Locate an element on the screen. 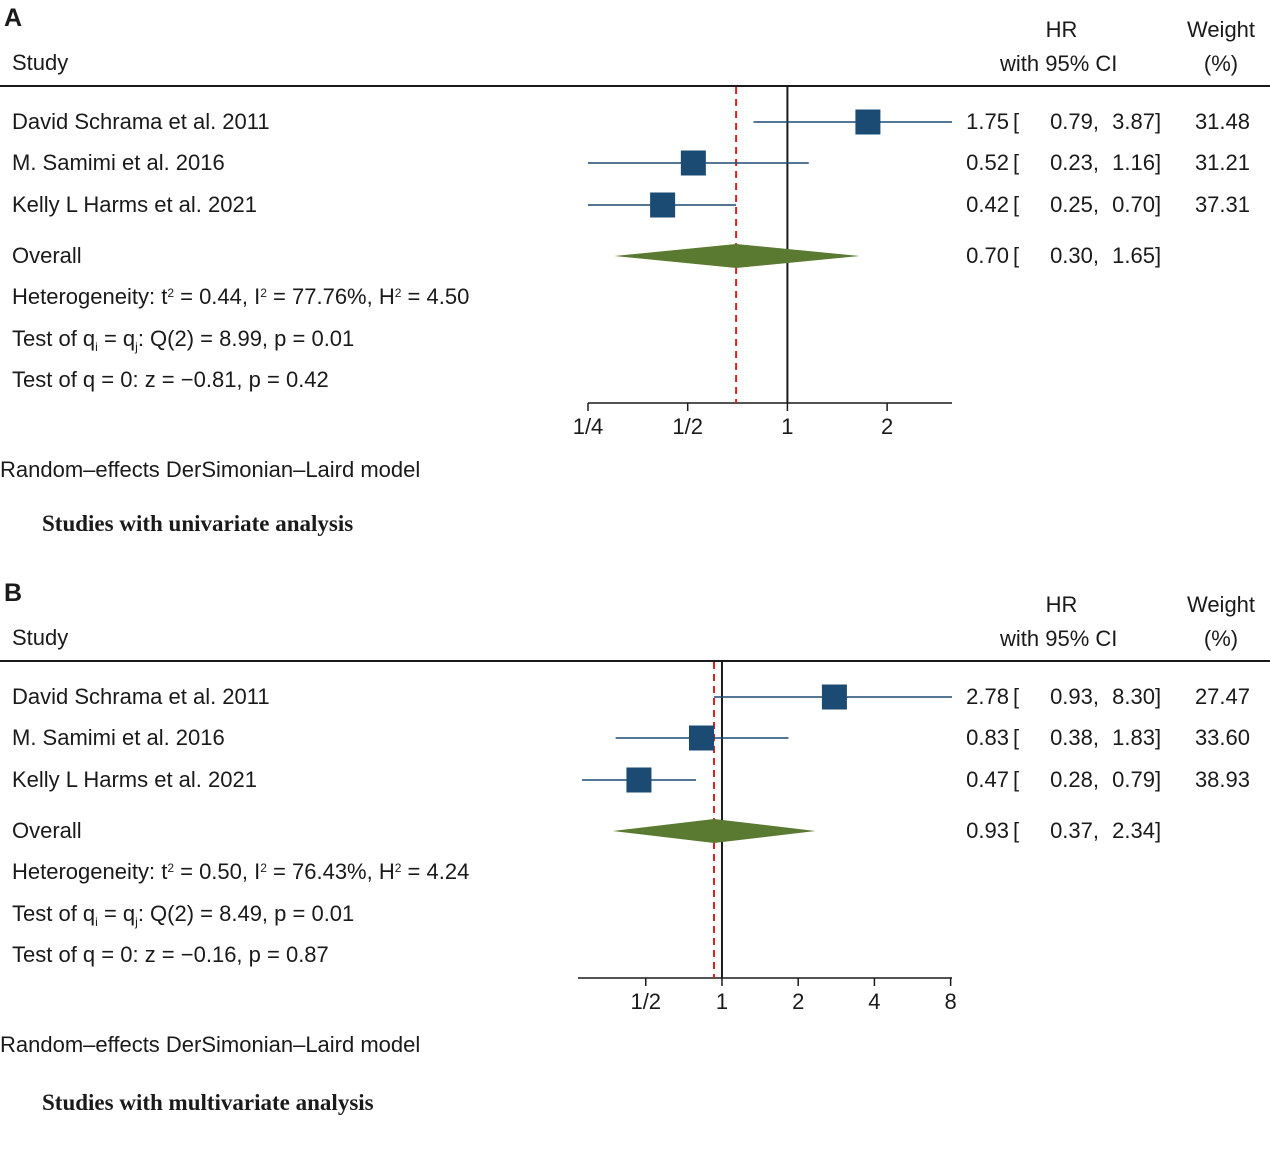  x-axis-tick-label: 4 is located at coordinates (874, 1001).